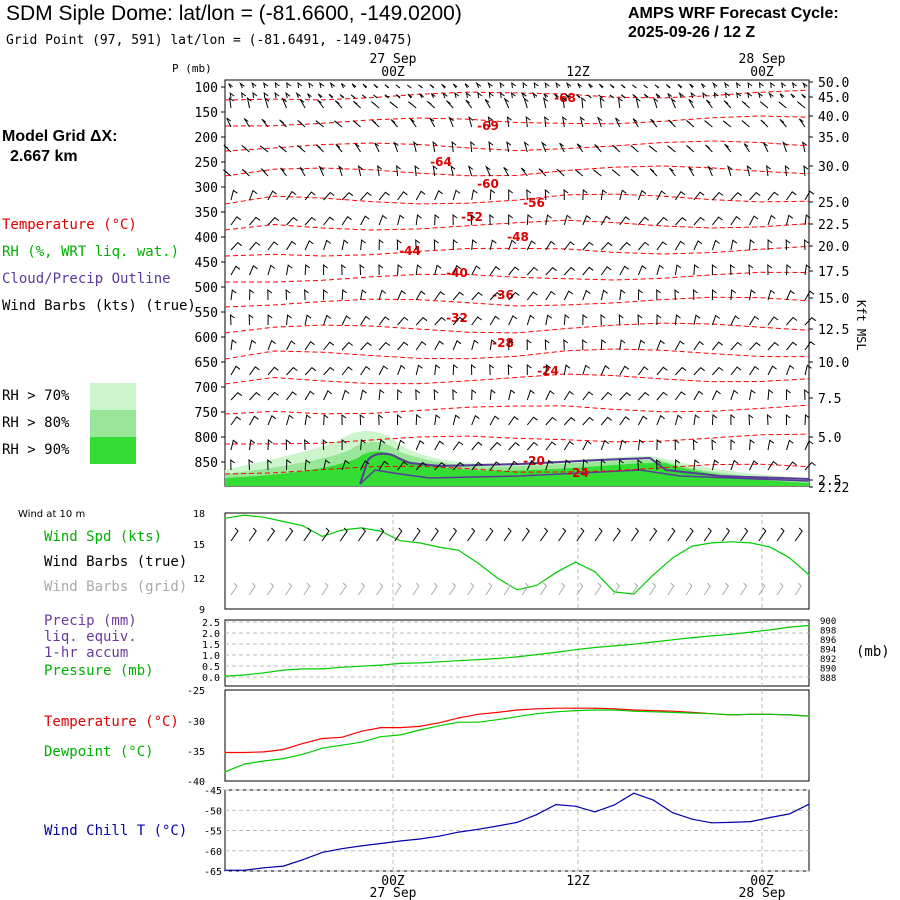 This screenshot has width=900, height=900. Describe the element at coordinates (211, 634) in the screenshot. I see `precip-y-tick: 2.0` at that location.